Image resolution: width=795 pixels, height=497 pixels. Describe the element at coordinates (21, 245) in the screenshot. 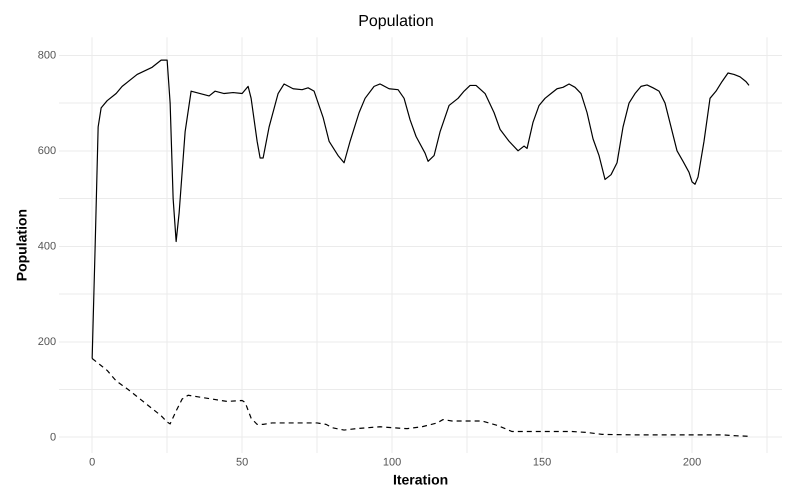

I see `y-axis-title: Population` at that location.